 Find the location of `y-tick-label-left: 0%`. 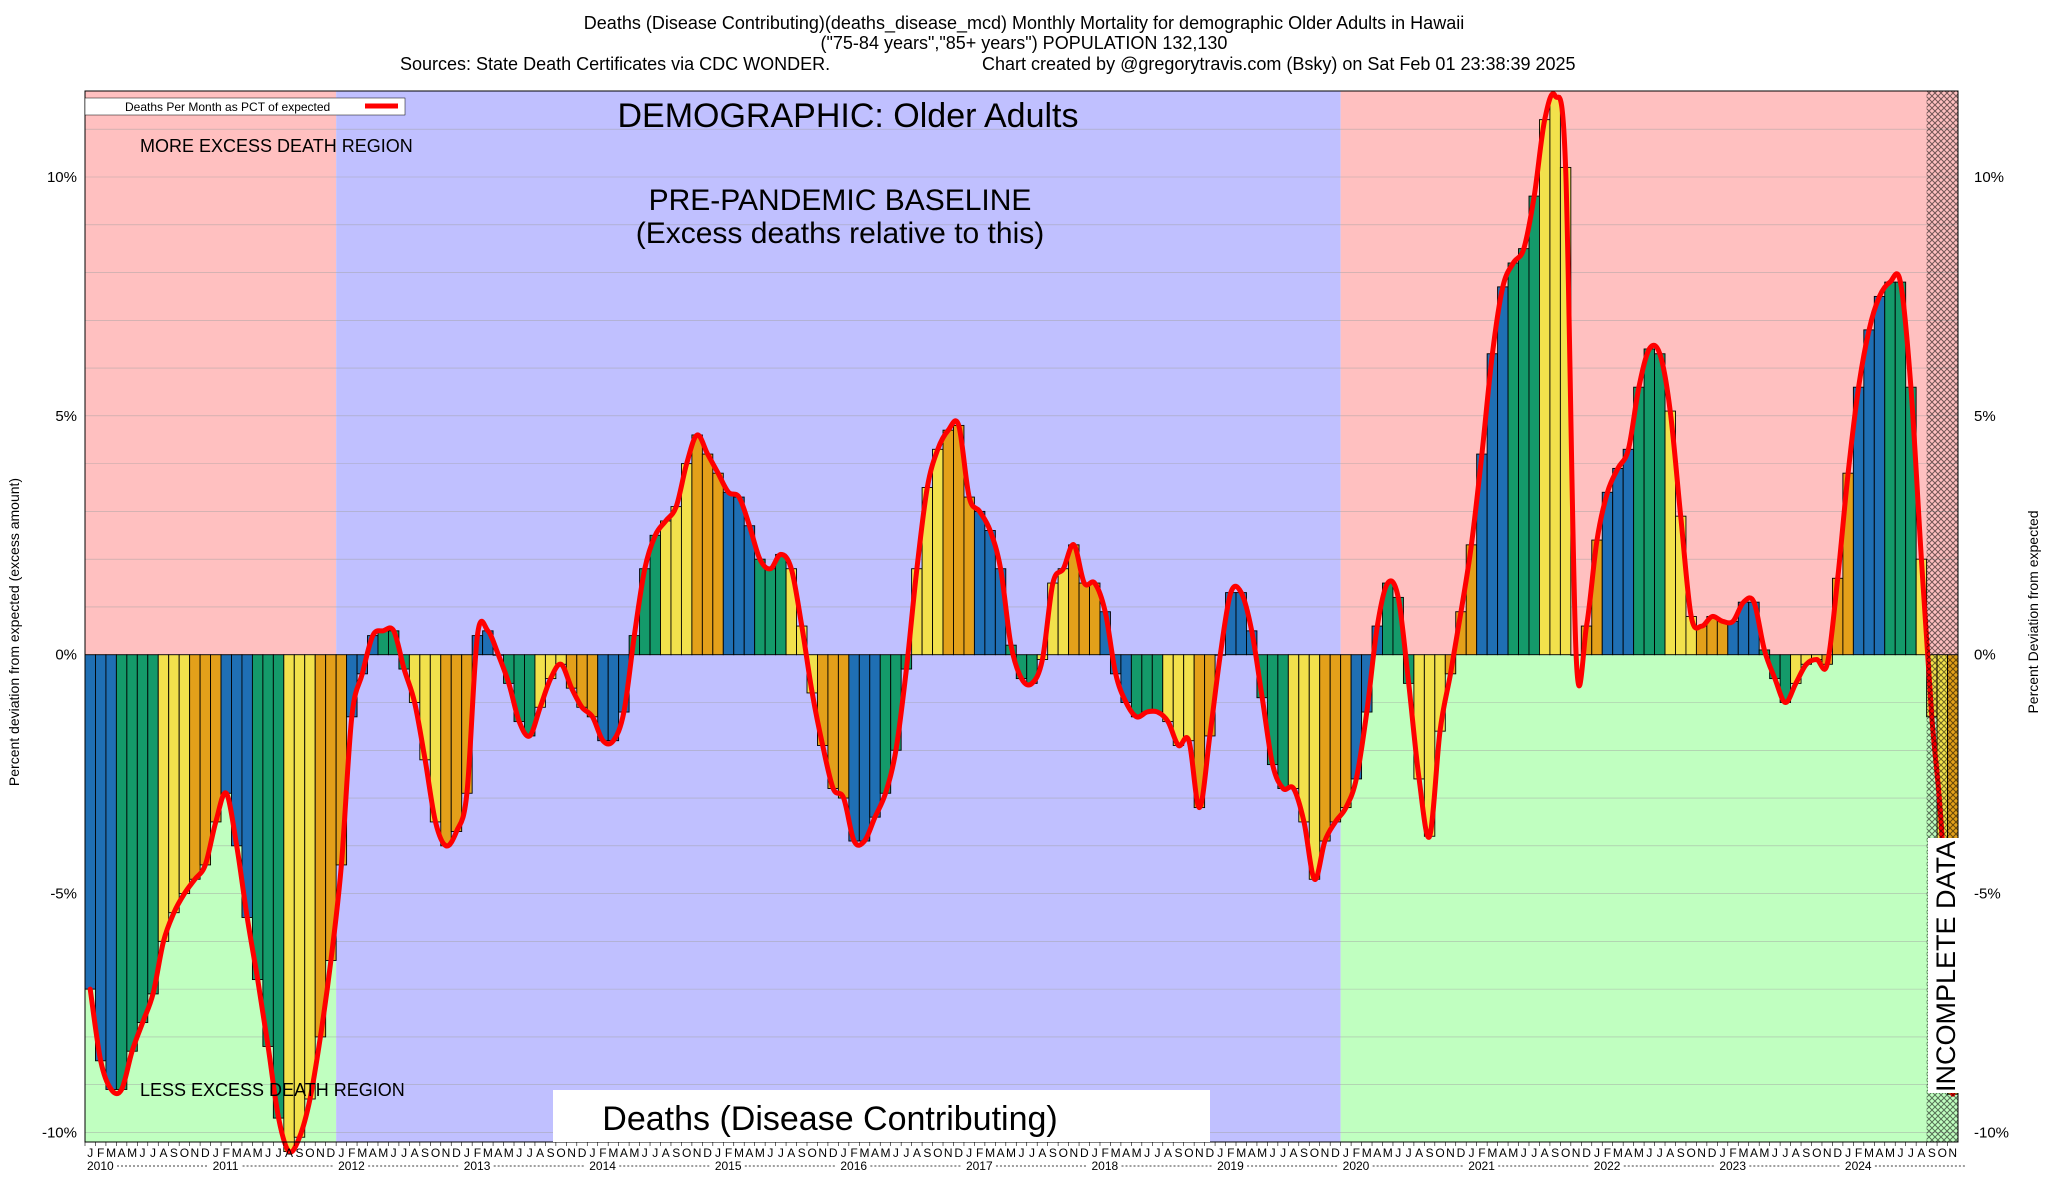

y-tick-label-left: 0% is located at coordinates (66, 655).